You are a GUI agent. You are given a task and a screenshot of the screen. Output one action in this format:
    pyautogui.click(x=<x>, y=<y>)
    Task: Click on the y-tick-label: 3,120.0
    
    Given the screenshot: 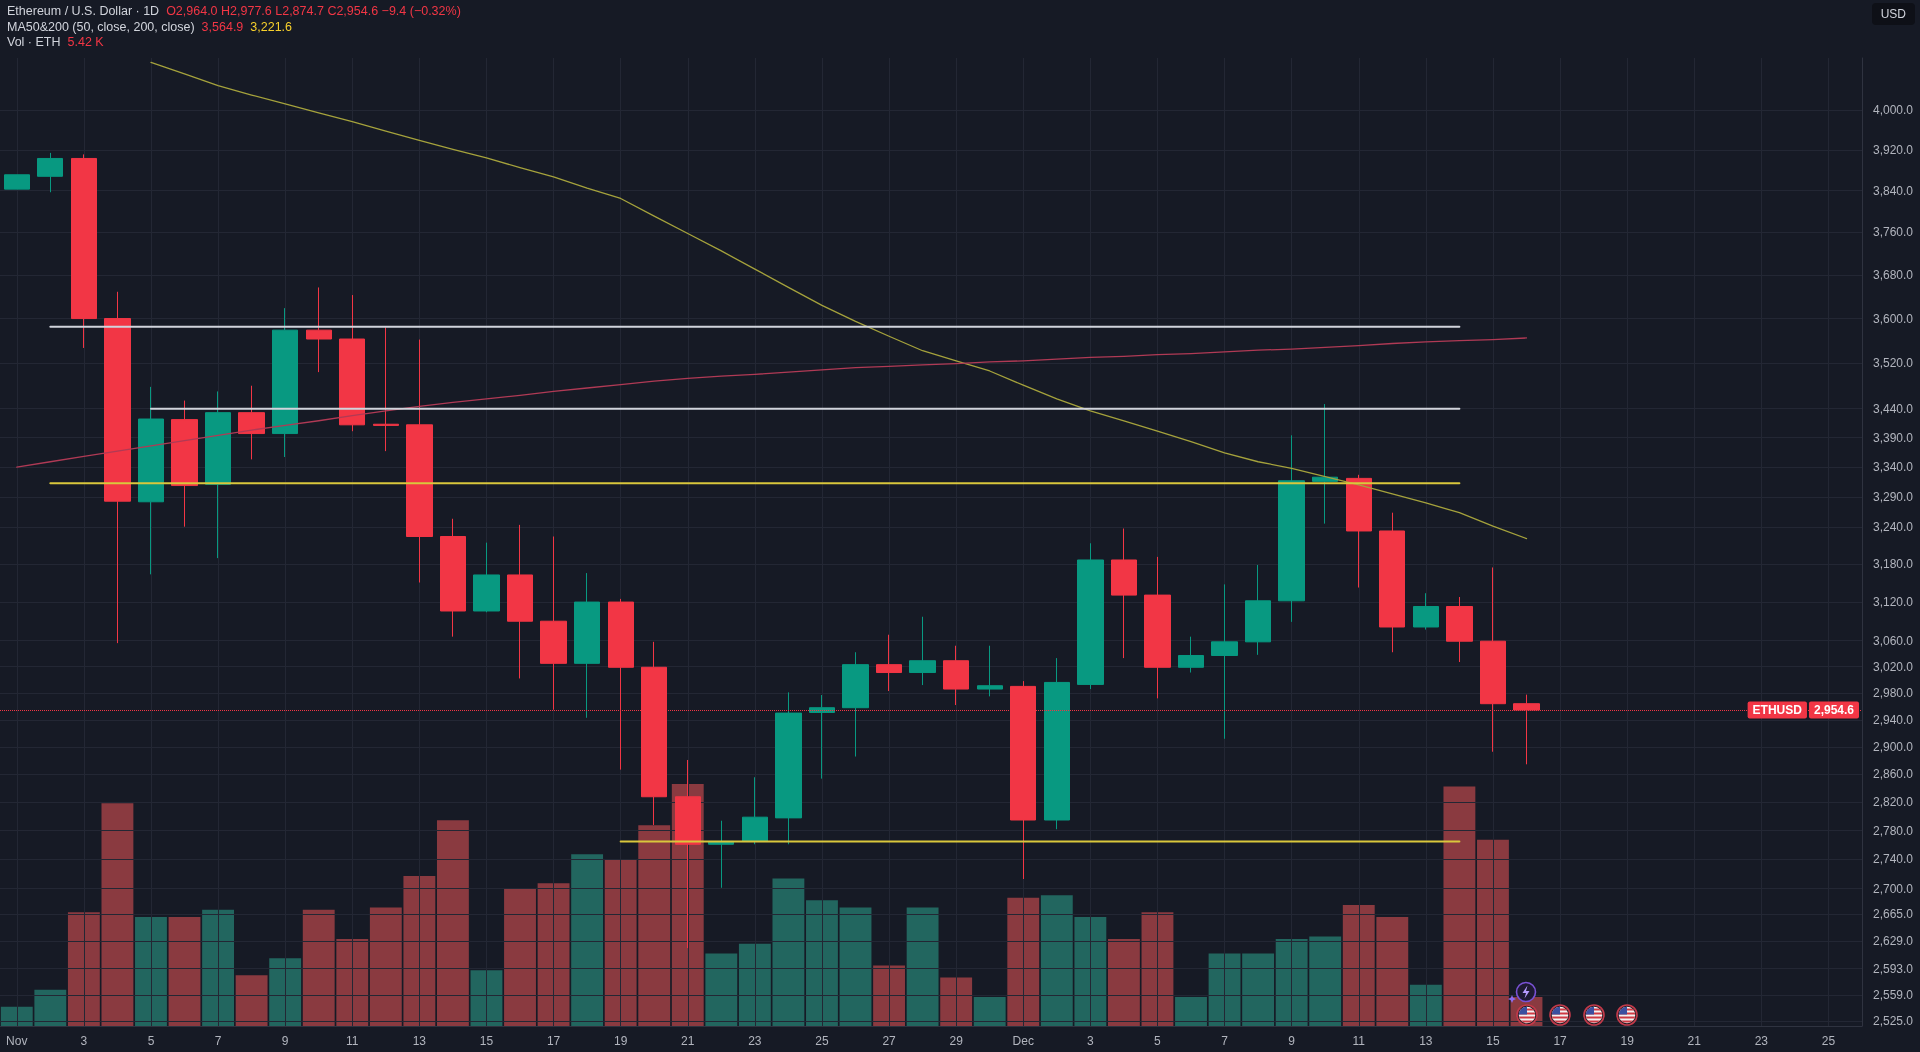 What is the action you would take?
    pyautogui.click(x=1893, y=602)
    